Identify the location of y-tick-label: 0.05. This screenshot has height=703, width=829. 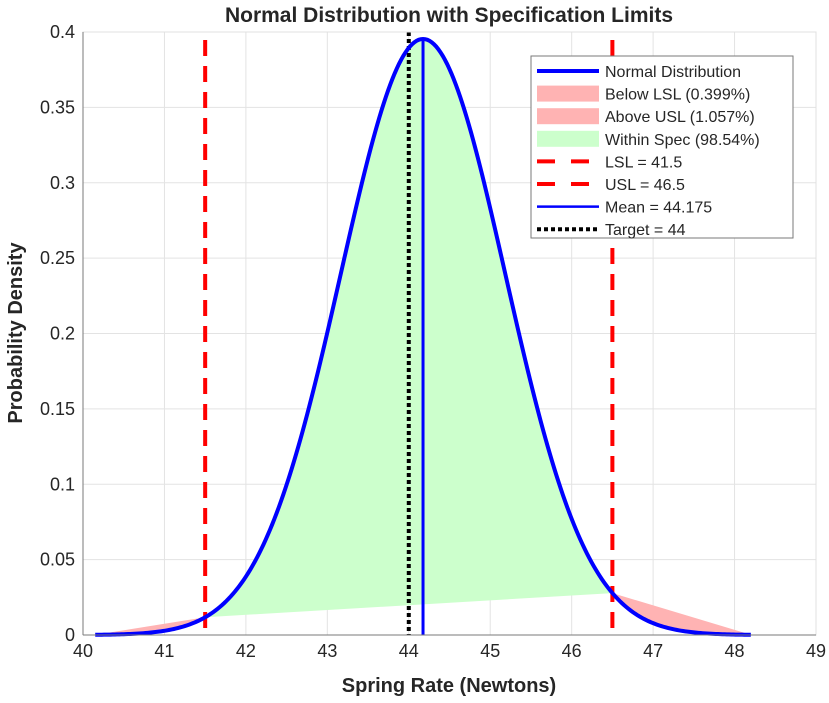
(57, 560).